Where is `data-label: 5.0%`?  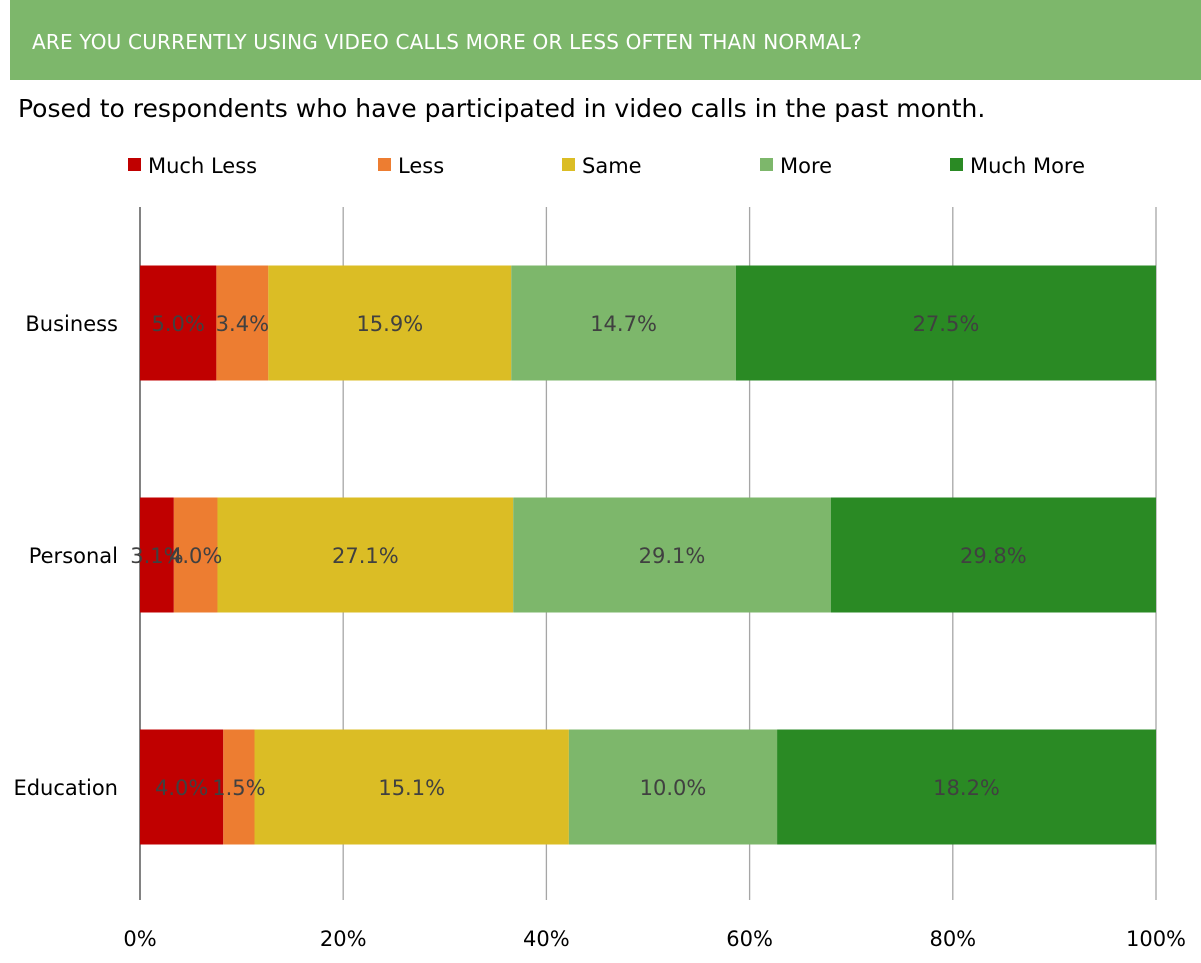 data-label: 5.0% is located at coordinates (178, 324).